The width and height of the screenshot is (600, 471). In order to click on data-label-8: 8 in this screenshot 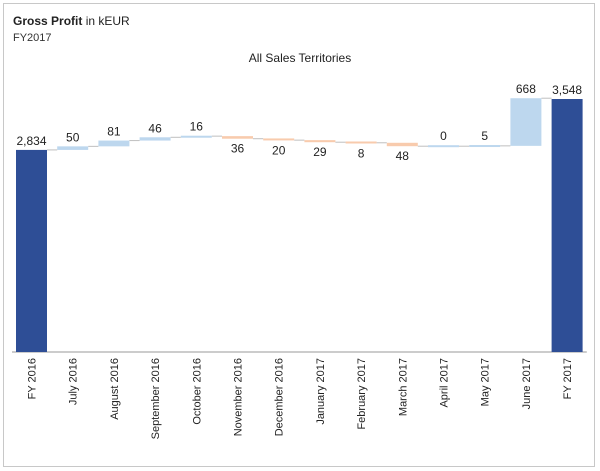, I will do `click(361, 153)`.